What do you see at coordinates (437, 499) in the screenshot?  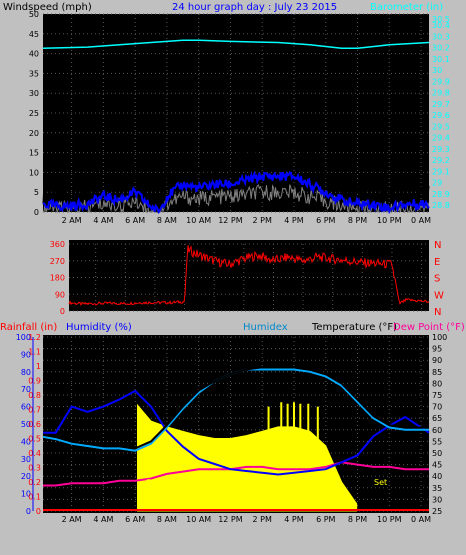 I see `temperature-tick-label: 30` at bounding box center [437, 499].